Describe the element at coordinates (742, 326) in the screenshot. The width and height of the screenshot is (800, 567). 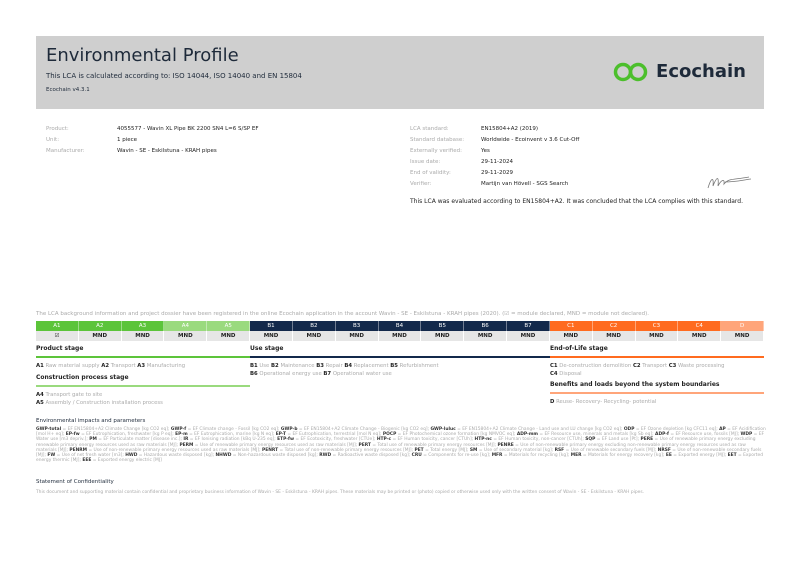
I see `module-code-D: D` at that location.